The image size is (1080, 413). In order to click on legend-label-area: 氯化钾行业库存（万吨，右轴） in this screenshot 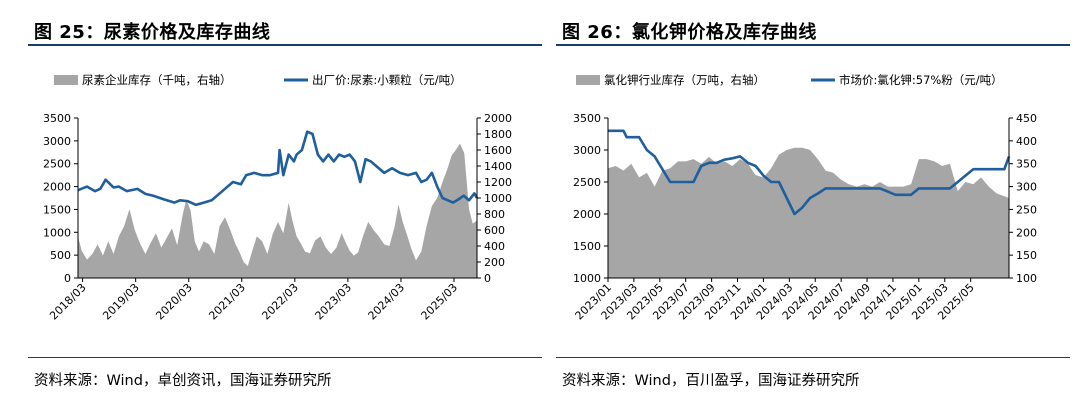, I will do `click(684, 80)`.